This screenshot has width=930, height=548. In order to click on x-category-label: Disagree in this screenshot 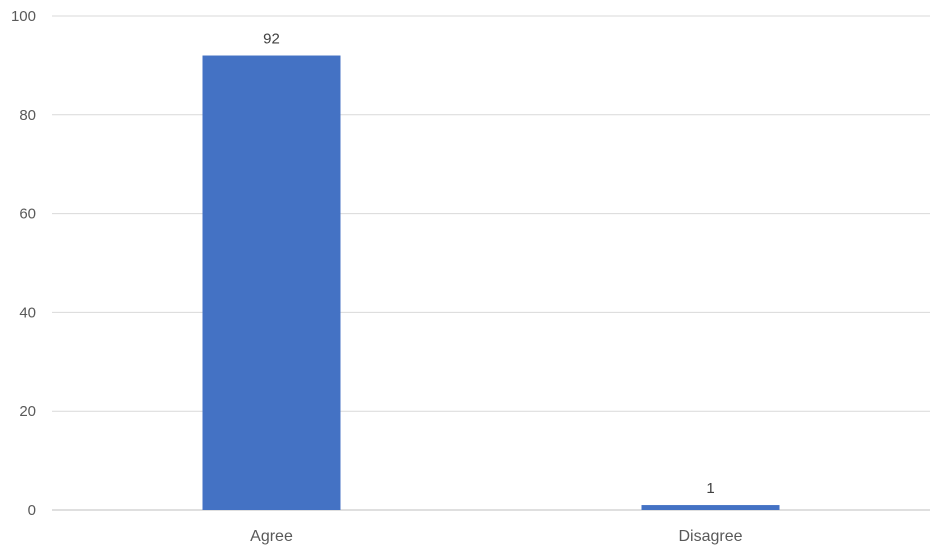, I will do `click(710, 536)`.